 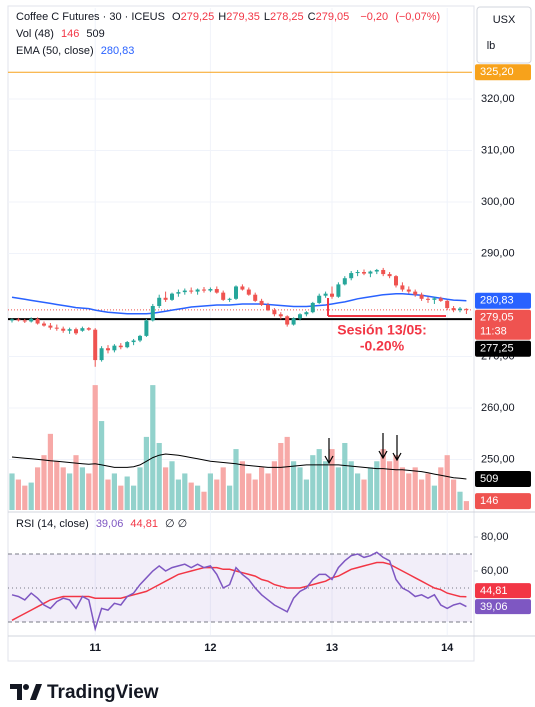 What do you see at coordinates (498, 99) in the screenshot?
I see `y-tick-label: 320,00` at bounding box center [498, 99].